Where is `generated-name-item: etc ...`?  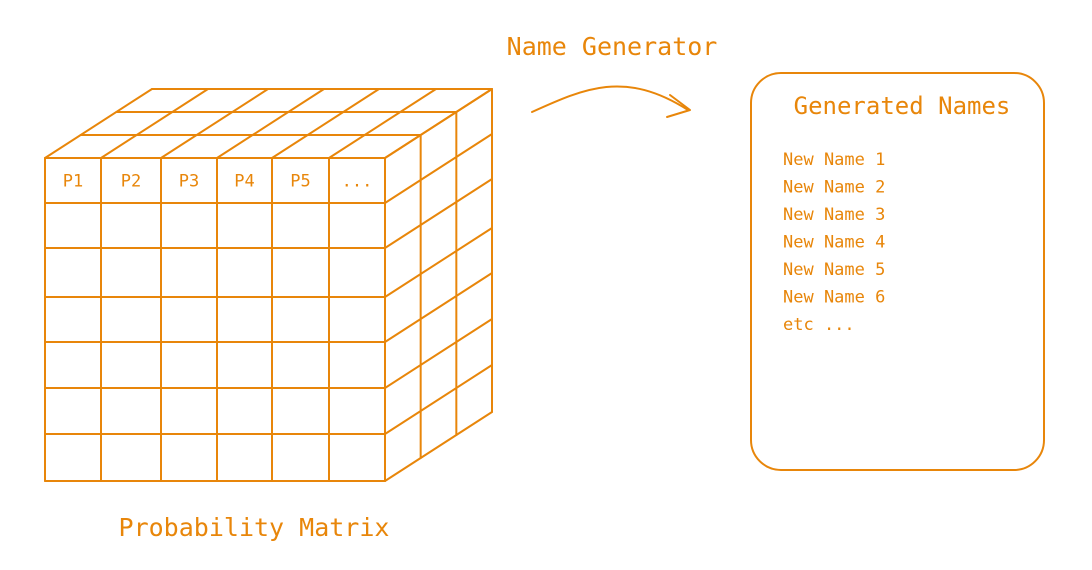 generated-name-item: etc ... is located at coordinates (819, 325).